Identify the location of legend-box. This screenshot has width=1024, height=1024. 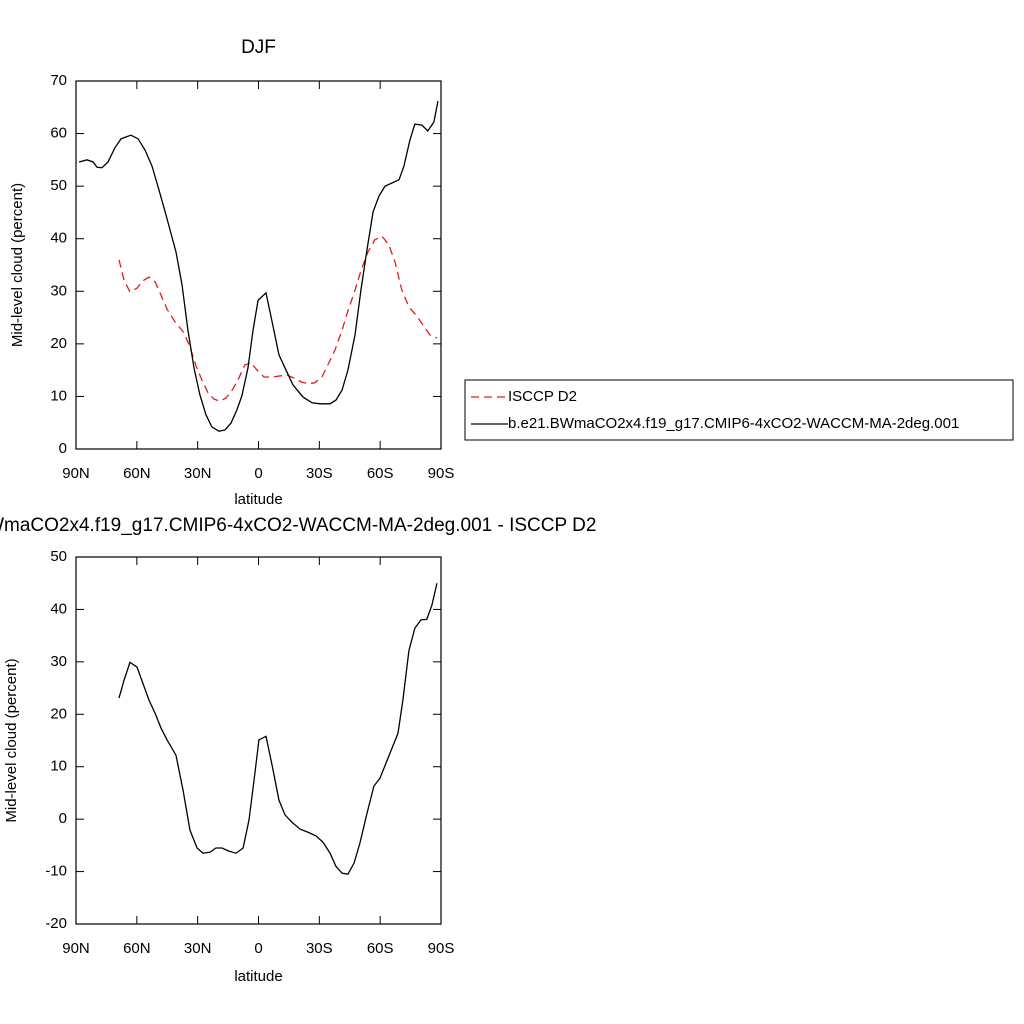
(739, 410).